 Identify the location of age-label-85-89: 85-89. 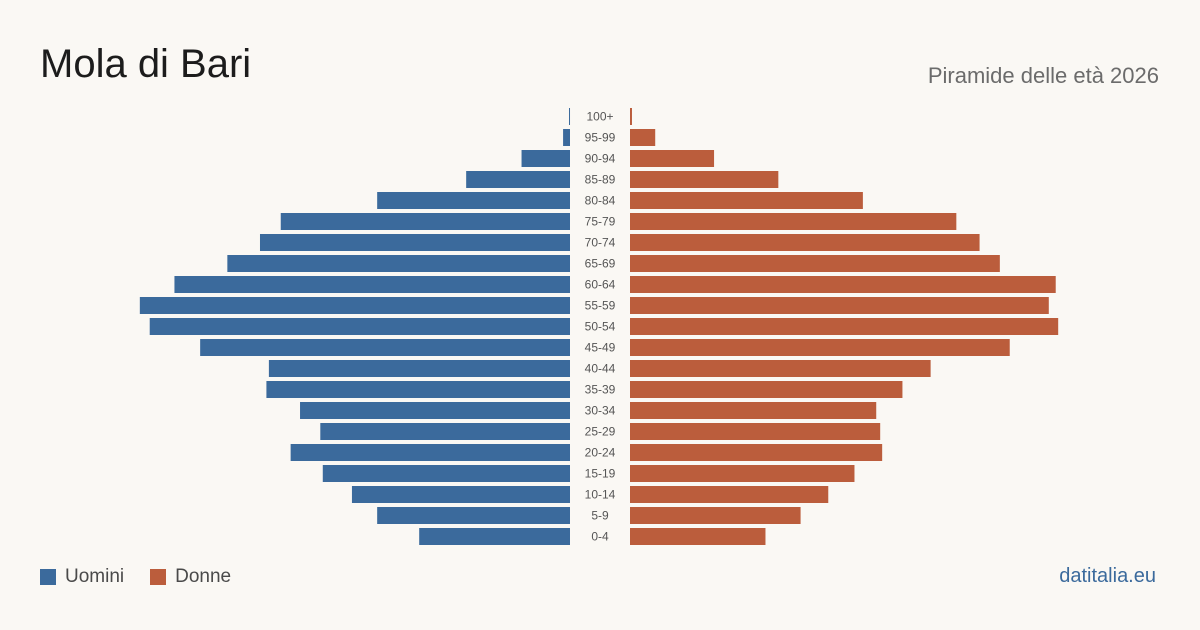
(600, 180).